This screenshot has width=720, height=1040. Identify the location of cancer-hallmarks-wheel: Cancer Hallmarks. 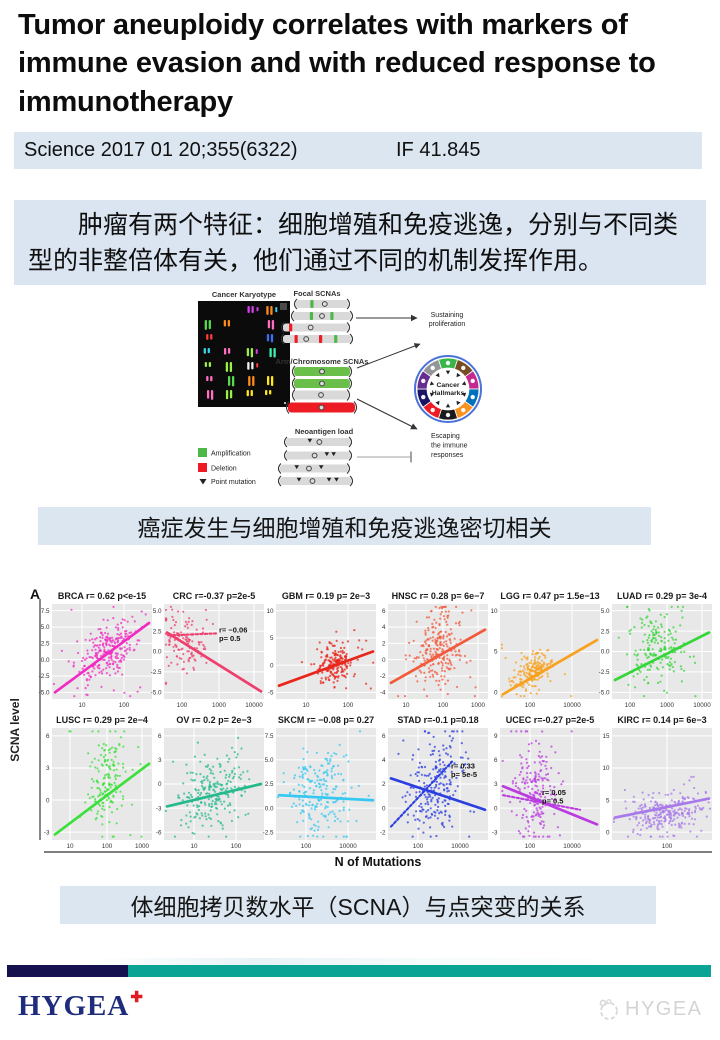
(448, 389).